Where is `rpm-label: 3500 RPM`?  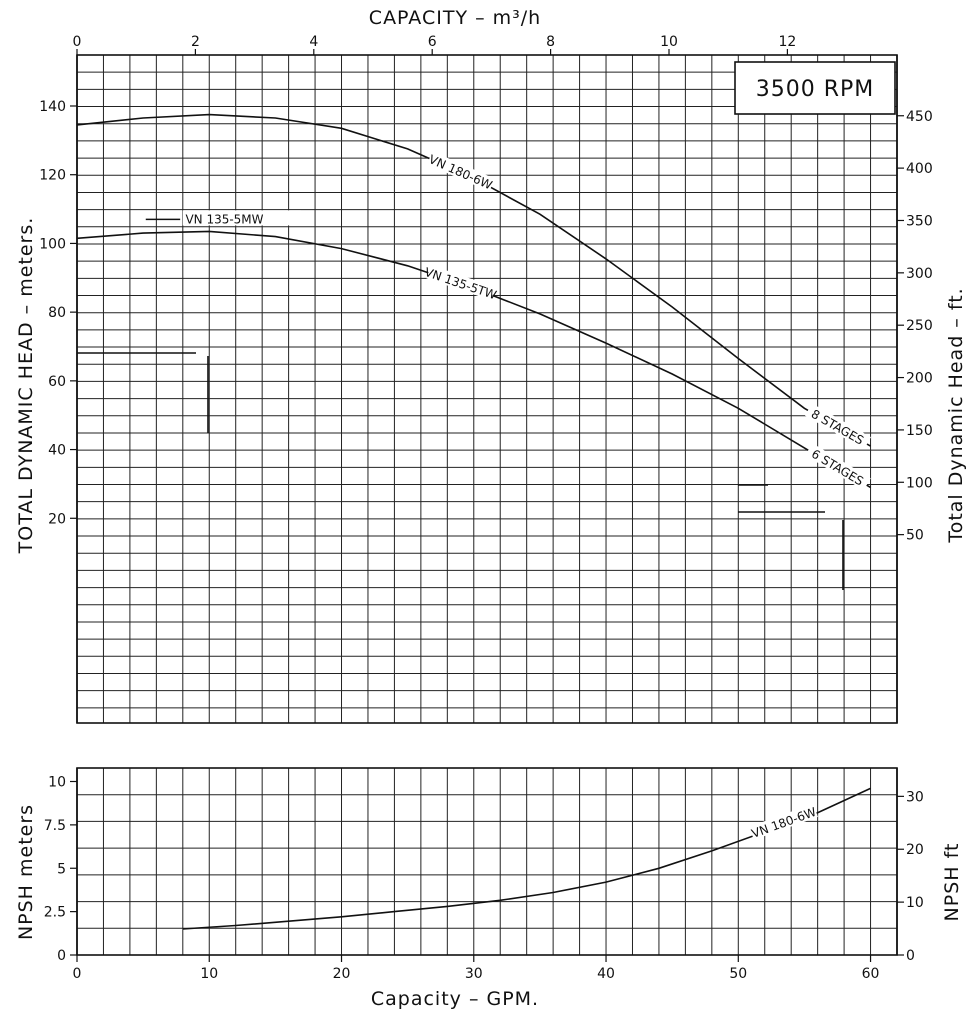
rpm-label: 3500 RPM is located at coordinates (815, 89).